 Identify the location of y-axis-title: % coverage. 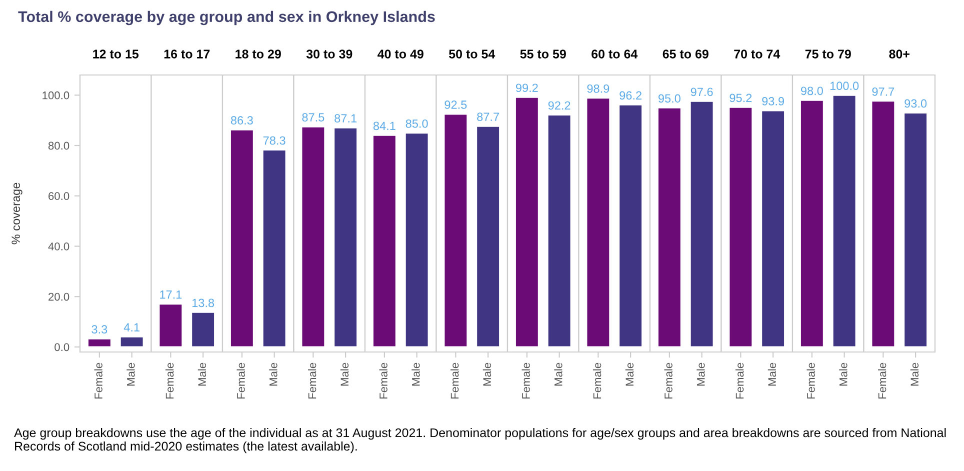
(17, 213).